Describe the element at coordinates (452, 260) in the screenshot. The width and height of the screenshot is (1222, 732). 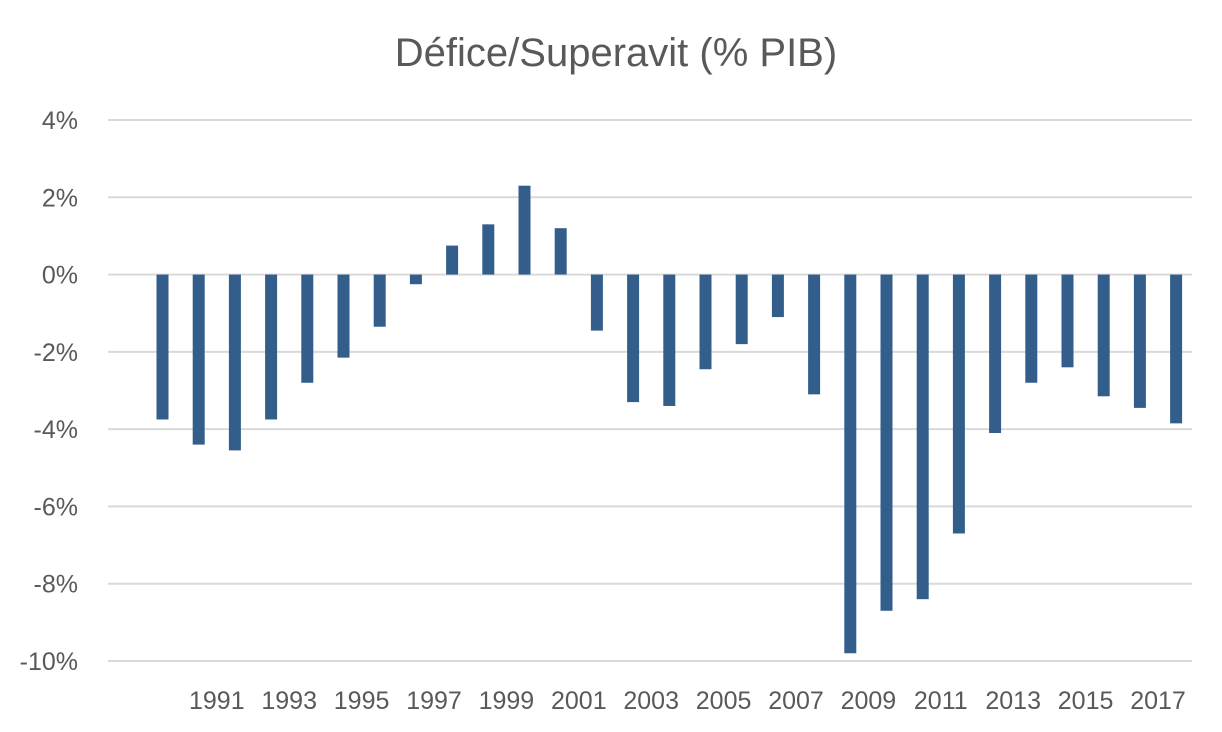
I see `bar-1998` at that location.